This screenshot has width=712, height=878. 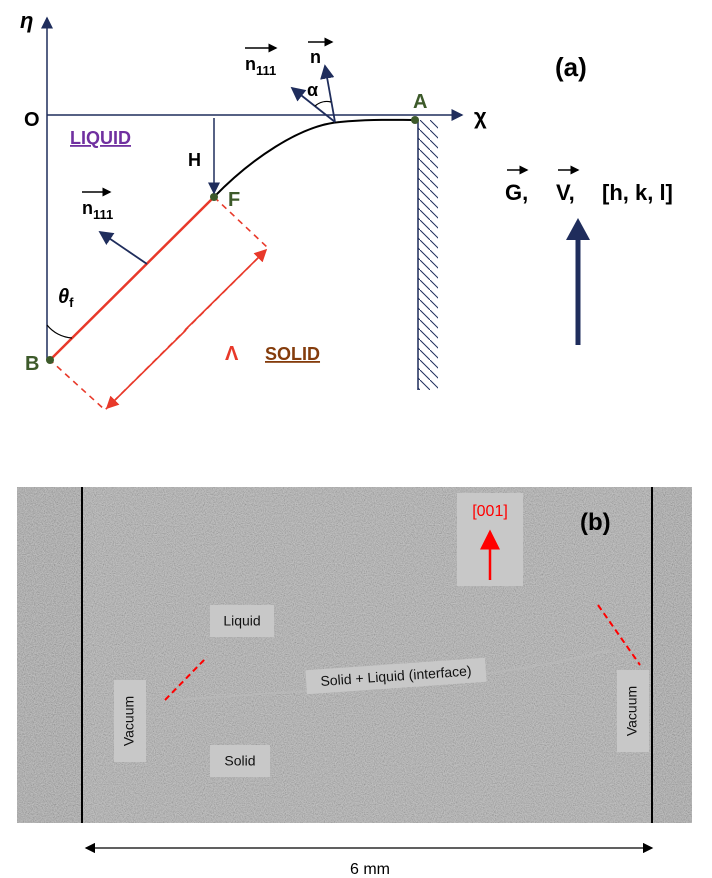 What do you see at coordinates (637, 192) in the screenshot?
I see `direction-hkl: [h, k, l]` at bounding box center [637, 192].